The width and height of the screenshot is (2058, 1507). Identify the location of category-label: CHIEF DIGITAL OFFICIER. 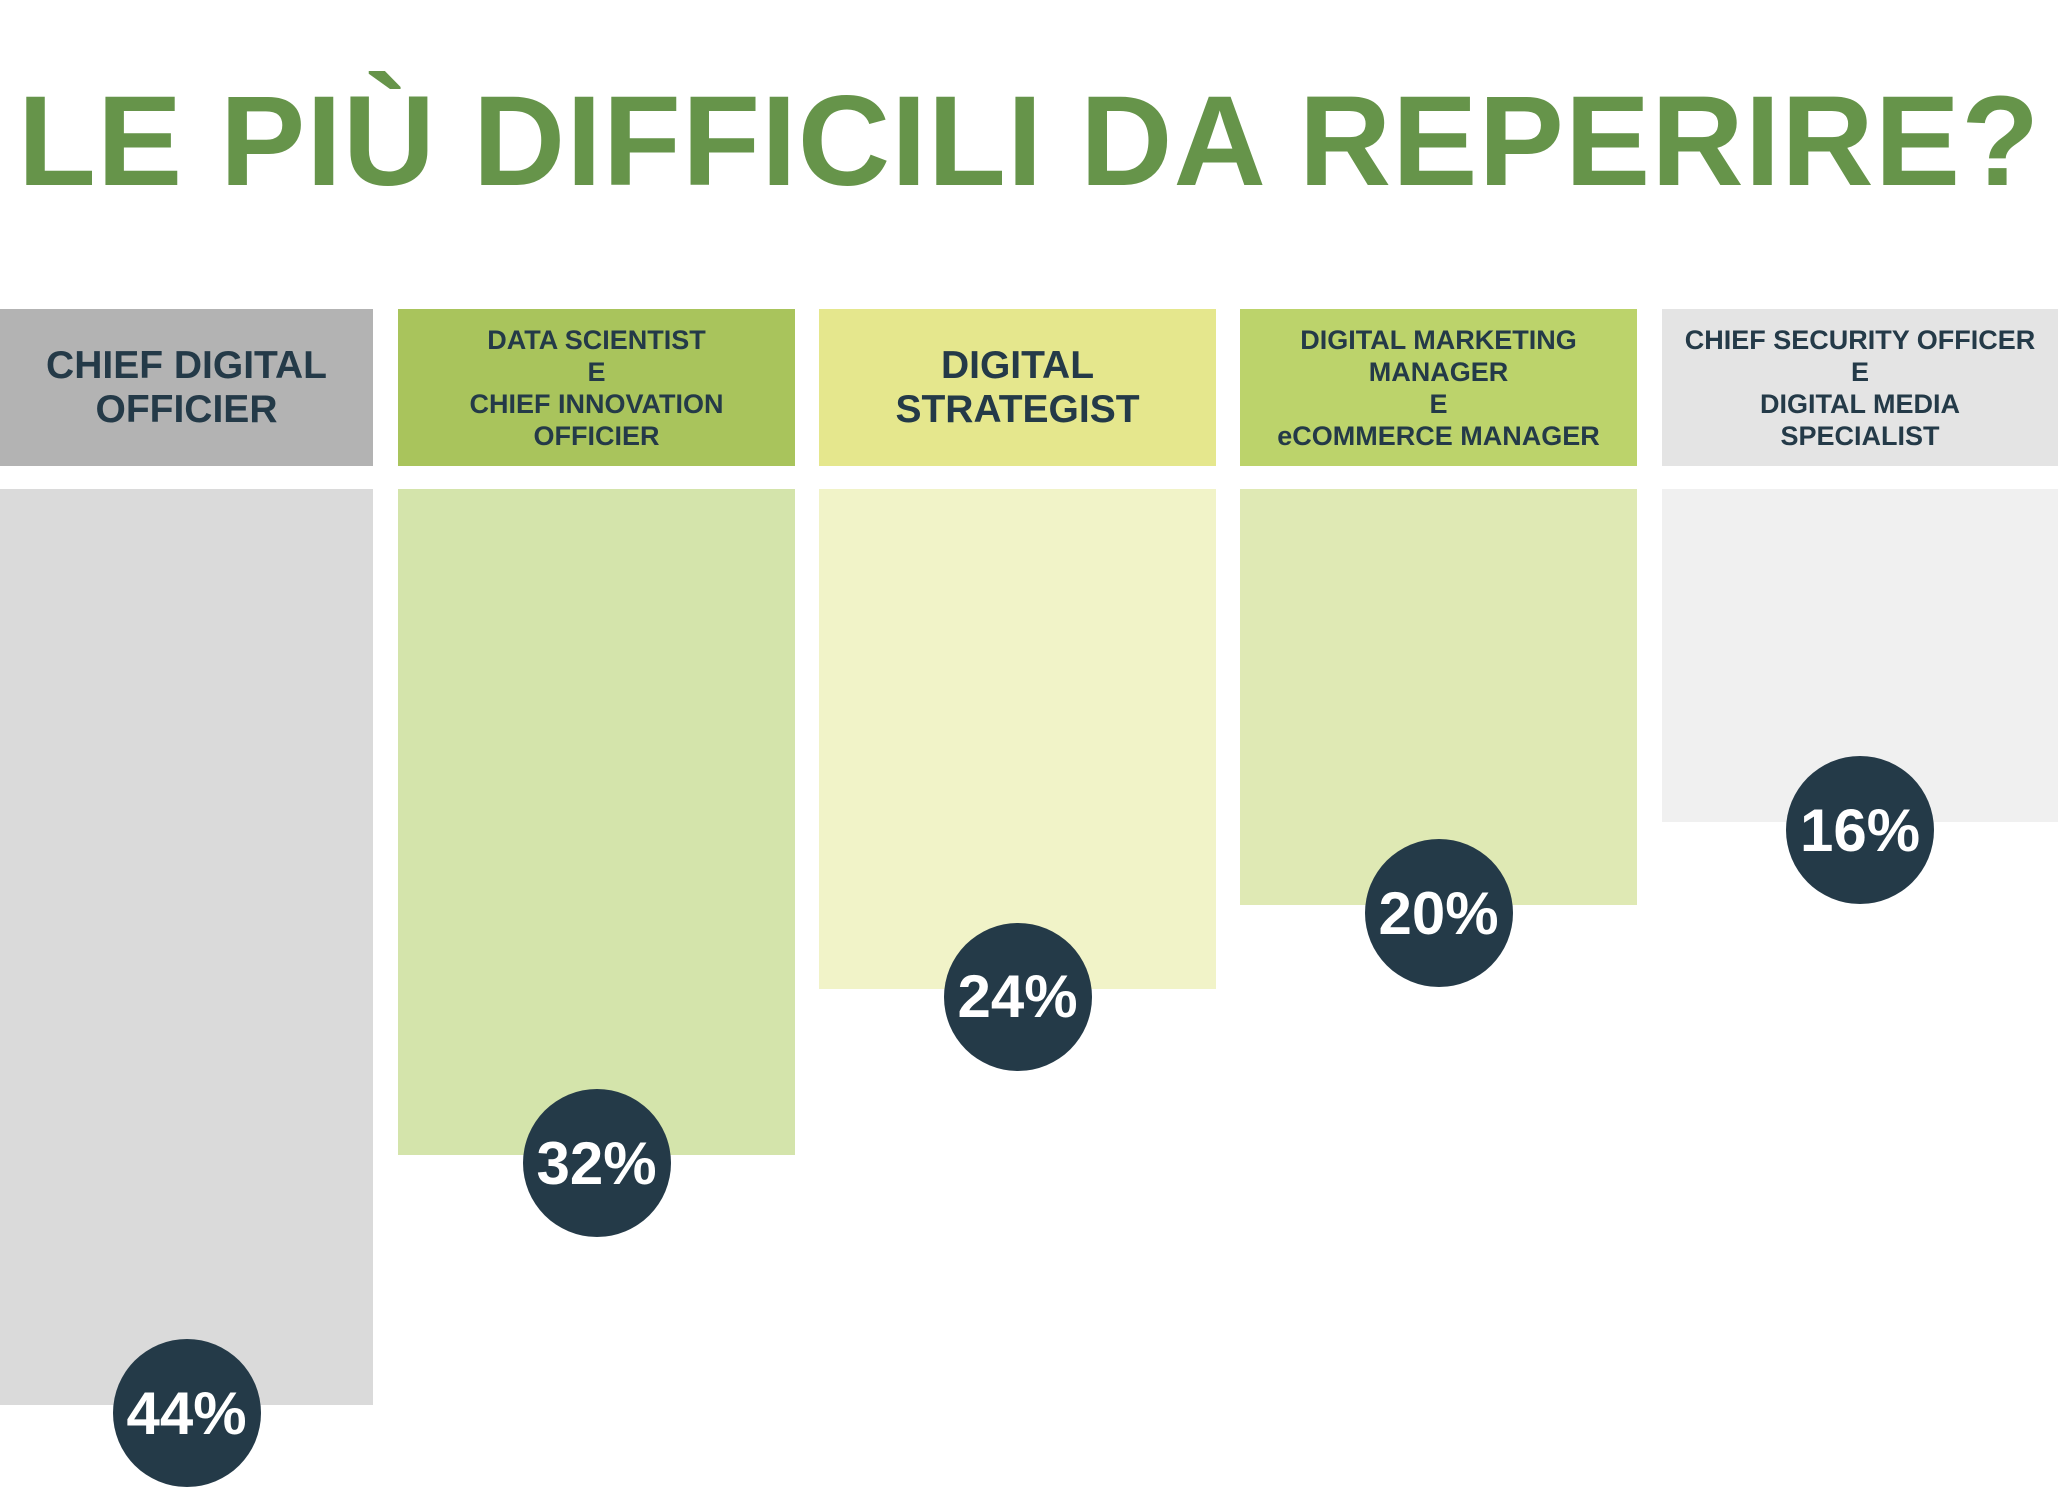
(186, 387).